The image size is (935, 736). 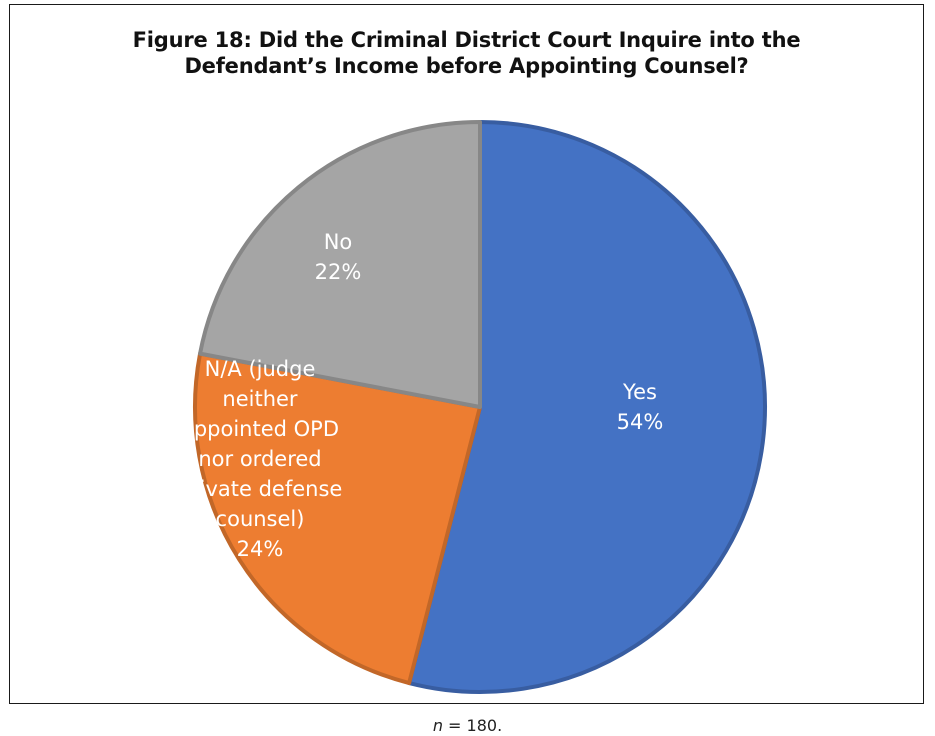 What do you see at coordinates (260, 489) in the screenshot?
I see `slice-label-line: private defense` at bounding box center [260, 489].